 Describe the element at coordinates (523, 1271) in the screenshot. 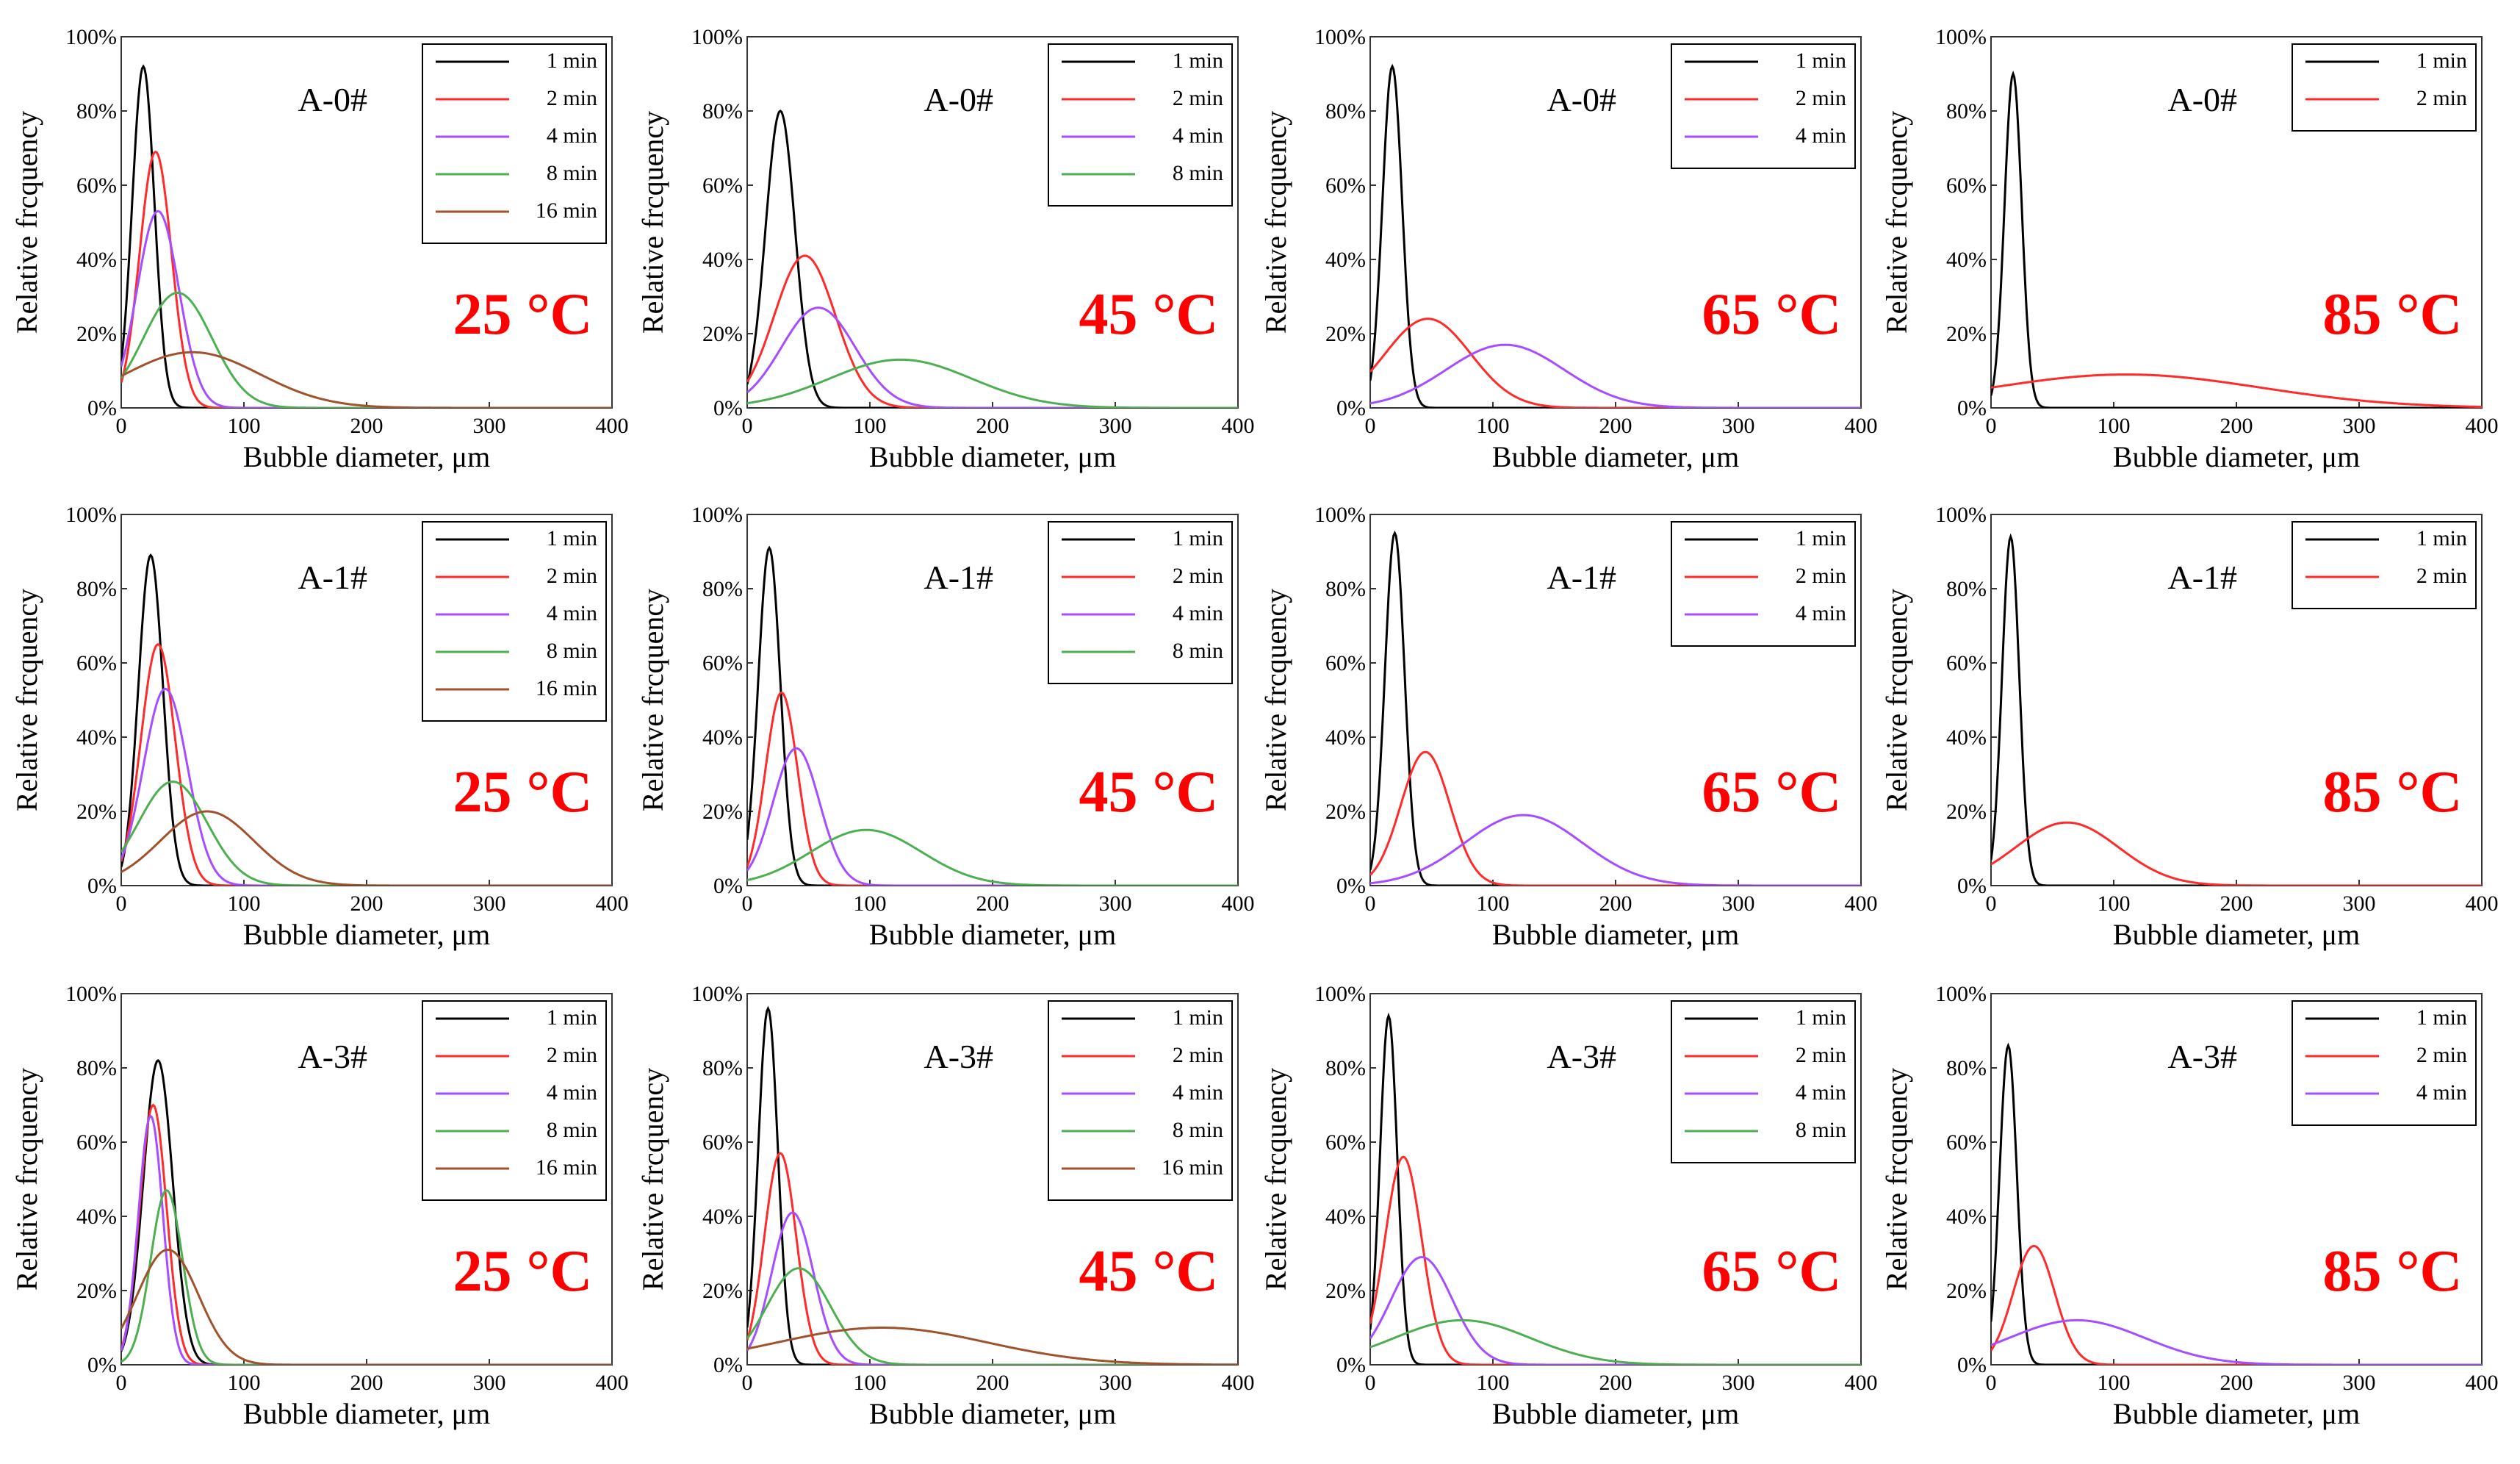

I see `temperature-label: 25 °C` at that location.